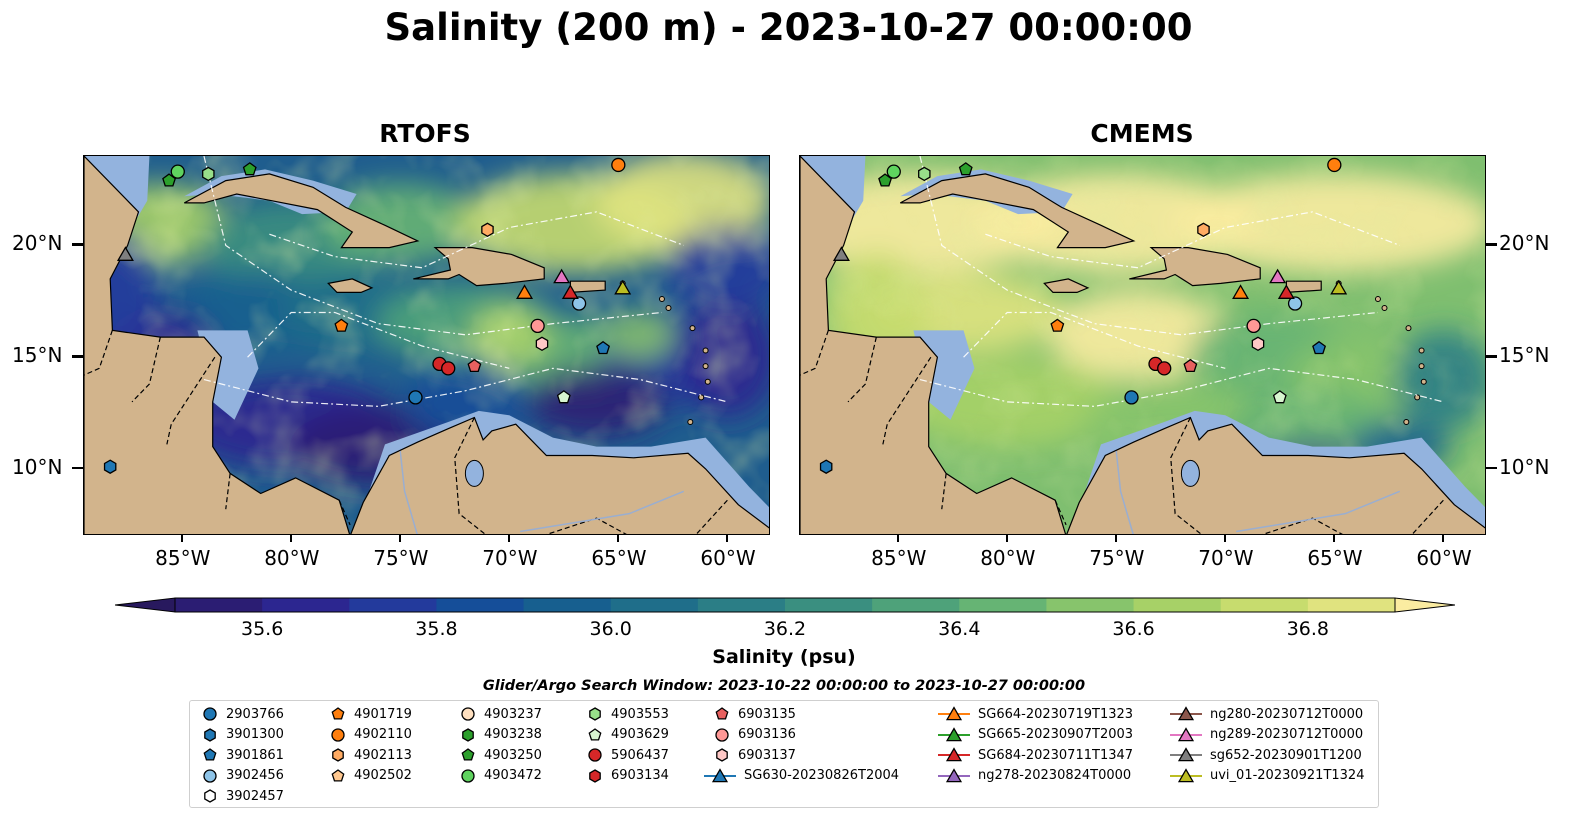 This screenshot has width=1577, height=826. Describe the element at coordinates (255, 776) in the screenshot. I see `legend-label: 3902456` at that location.